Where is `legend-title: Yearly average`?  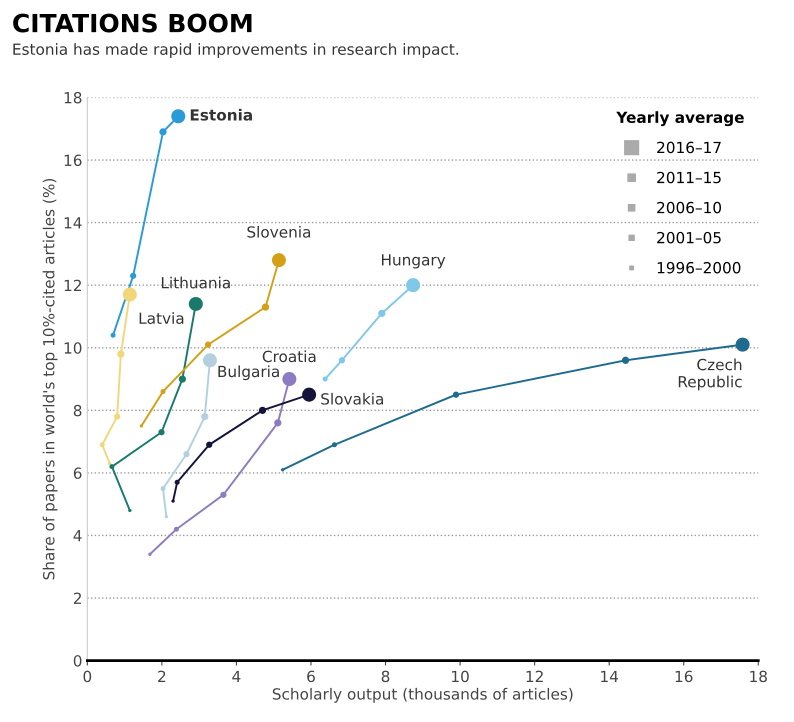
legend-title: Yearly average is located at coordinates (680, 118).